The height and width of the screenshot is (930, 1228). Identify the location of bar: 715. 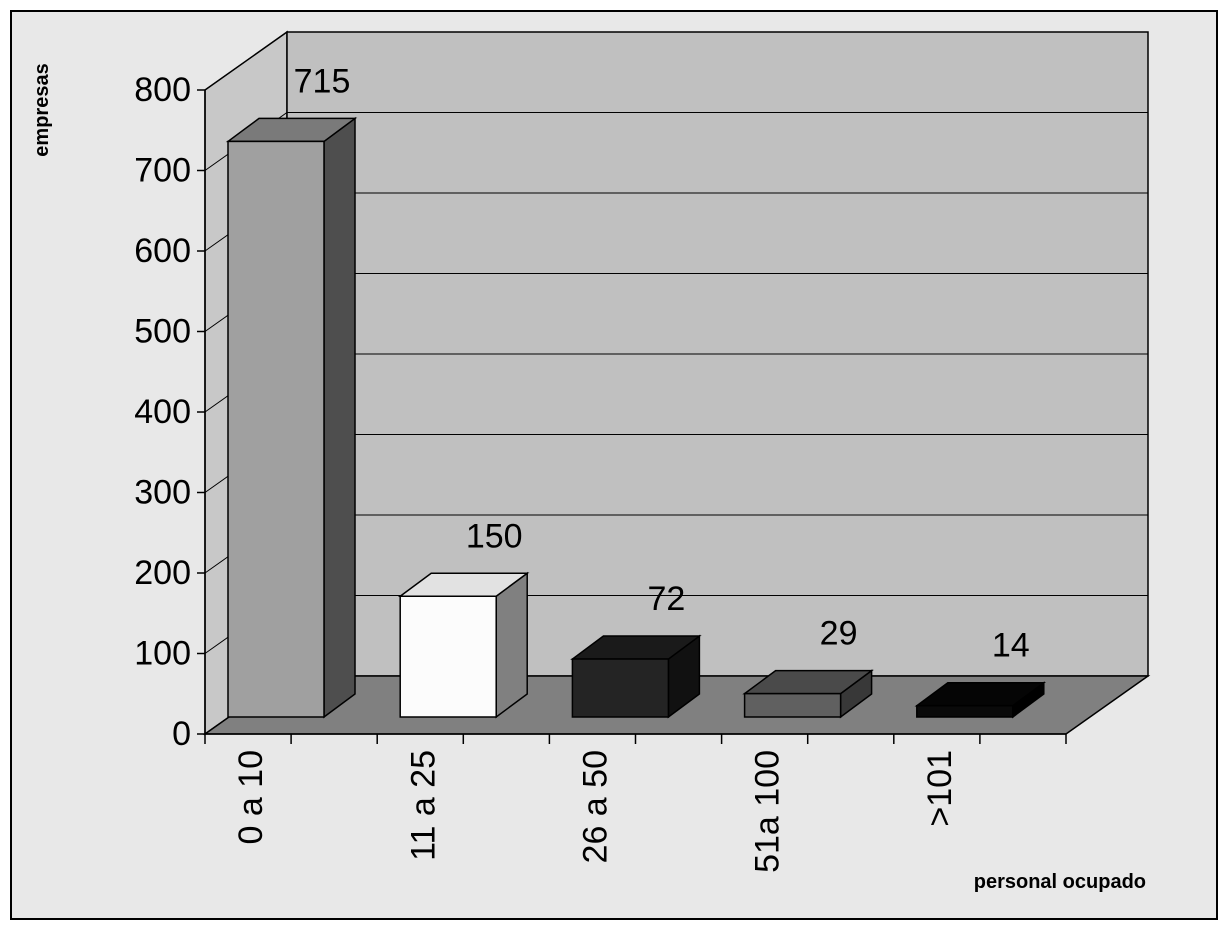
(291, 390).